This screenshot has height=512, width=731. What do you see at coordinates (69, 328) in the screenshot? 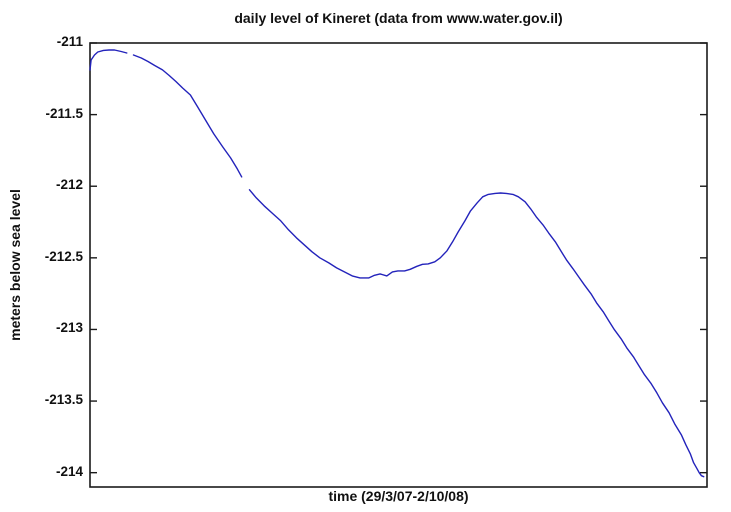
I see `y-tick-label: -213` at bounding box center [69, 328].